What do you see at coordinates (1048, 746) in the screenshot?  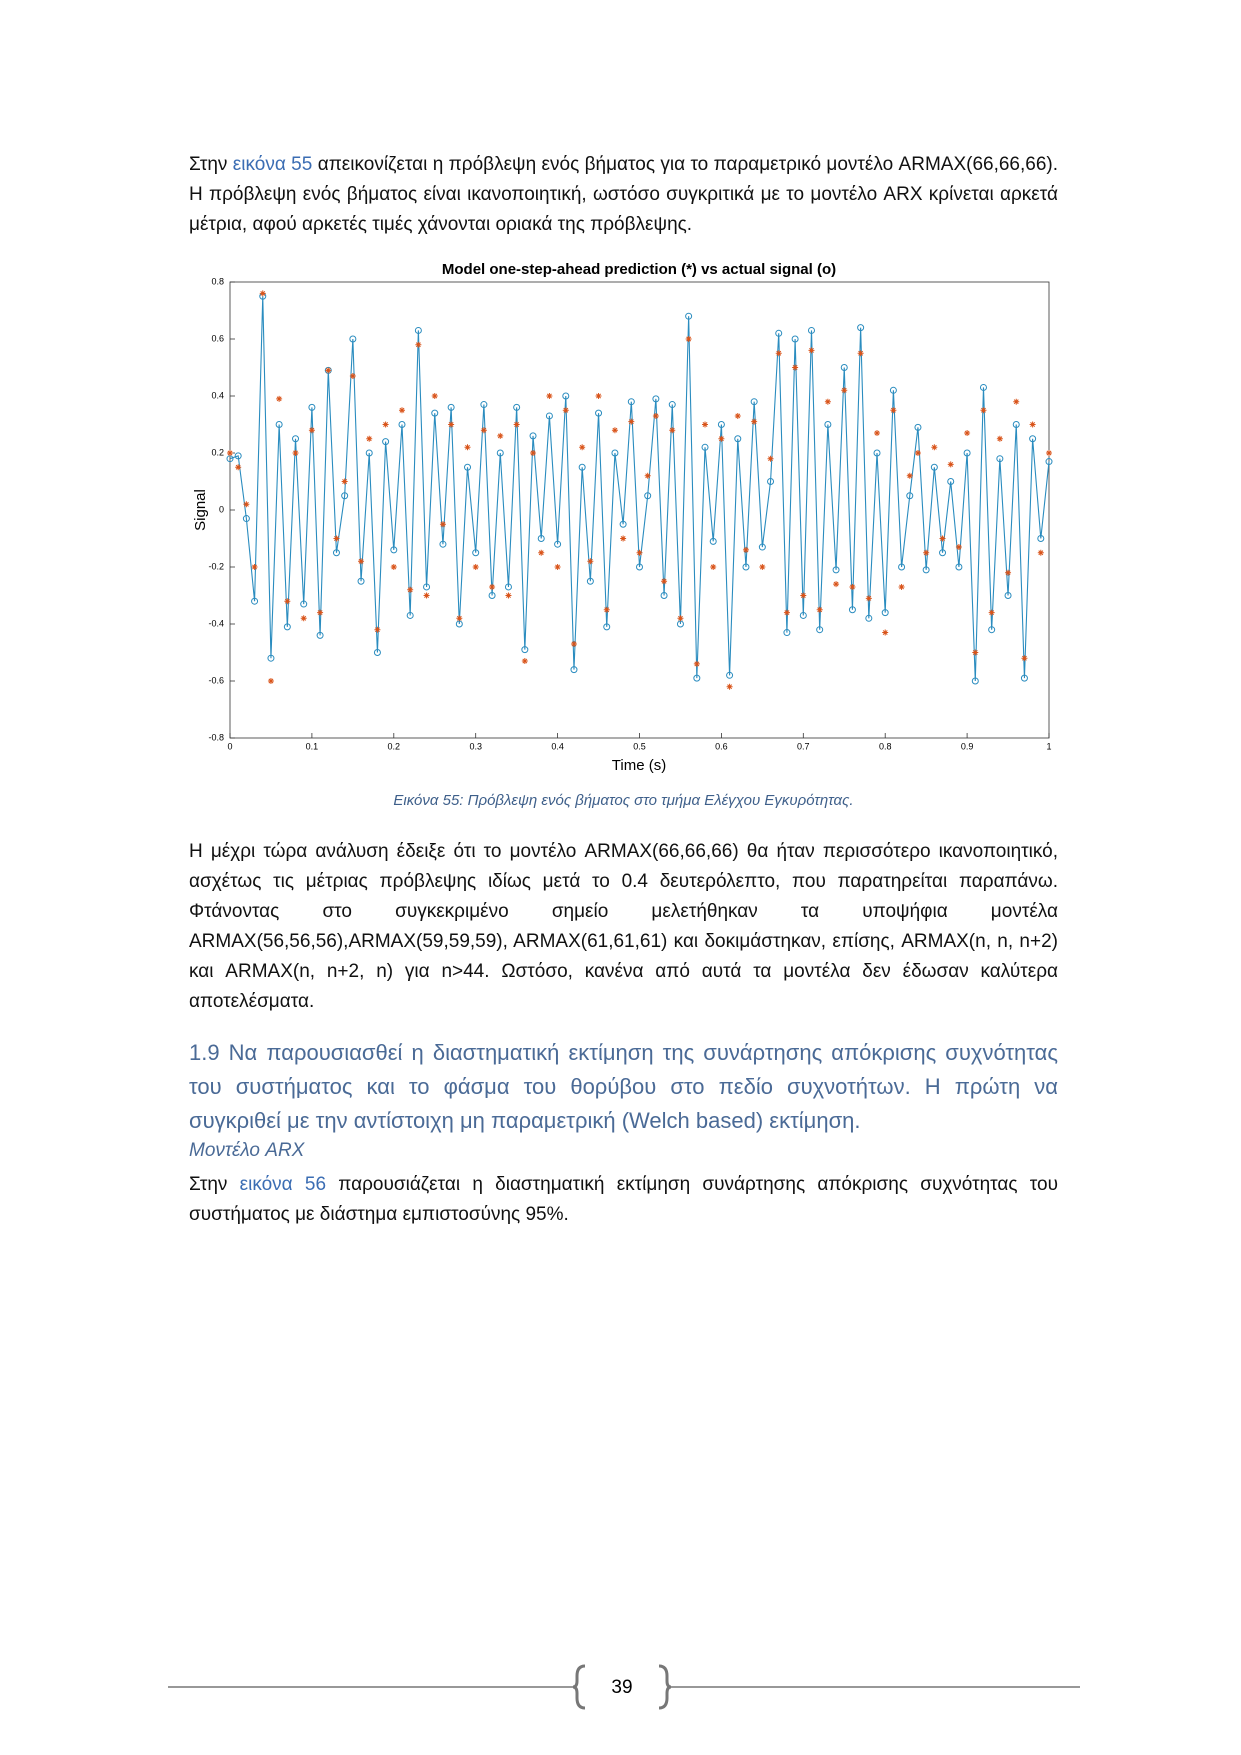 I see `x-tick-label: 1` at bounding box center [1048, 746].